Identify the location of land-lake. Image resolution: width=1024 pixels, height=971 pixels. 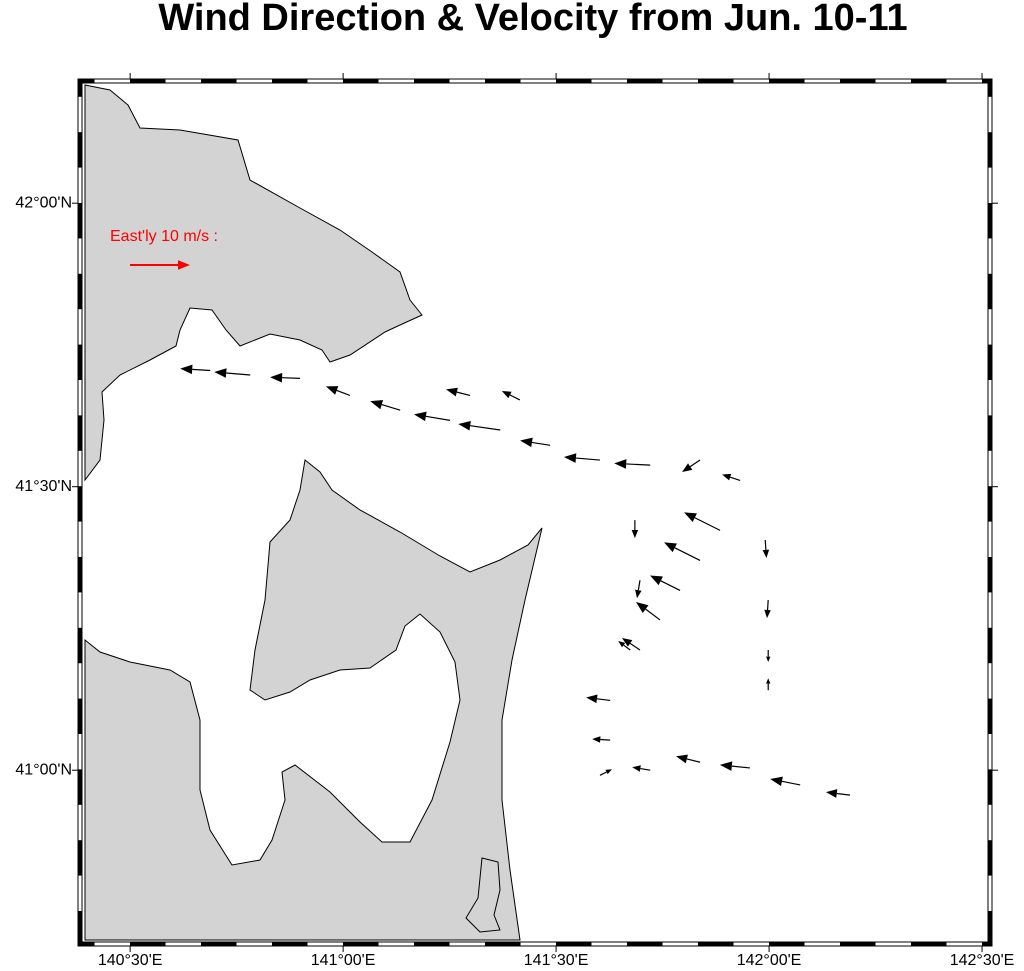
(483, 895).